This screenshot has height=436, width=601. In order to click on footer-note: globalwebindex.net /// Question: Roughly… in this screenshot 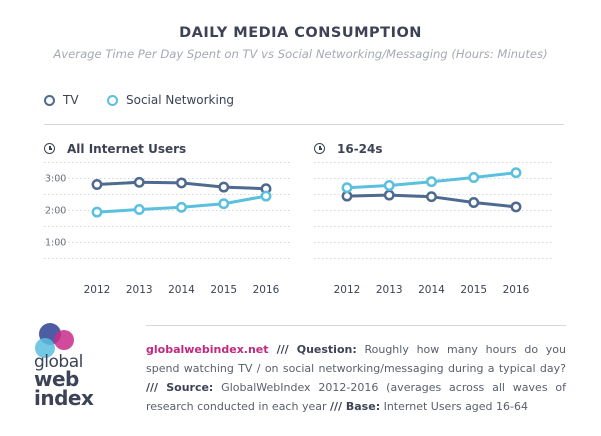, I will do `click(356, 378)`.